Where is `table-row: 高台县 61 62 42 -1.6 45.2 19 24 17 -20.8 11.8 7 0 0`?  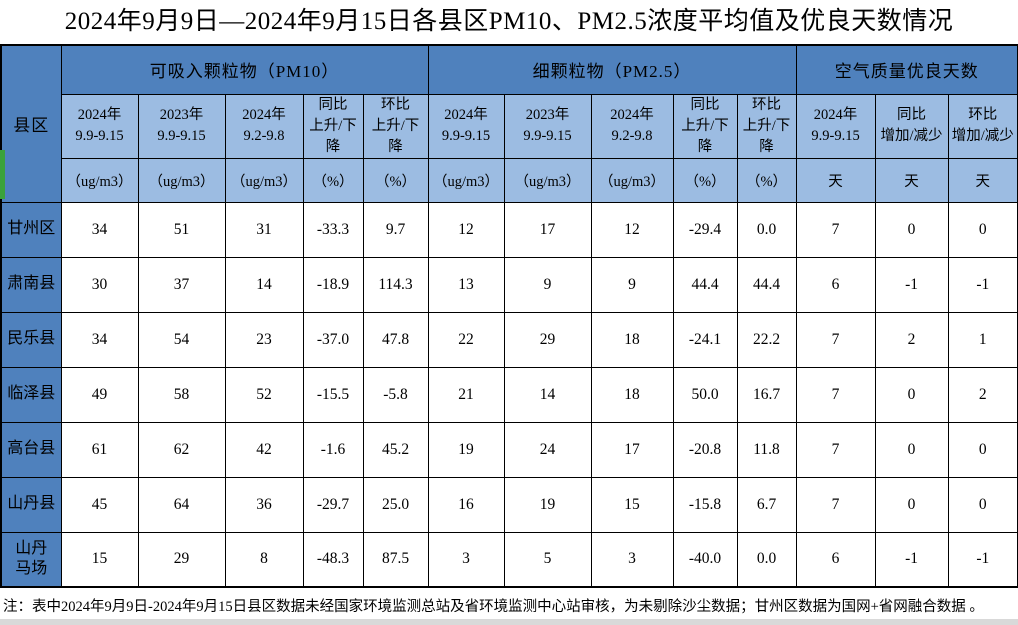 table-row: 高台县 61 62 42 -1.6 45.2 19 24 17 -20.8 11.8 7 0 0 is located at coordinates (509, 449).